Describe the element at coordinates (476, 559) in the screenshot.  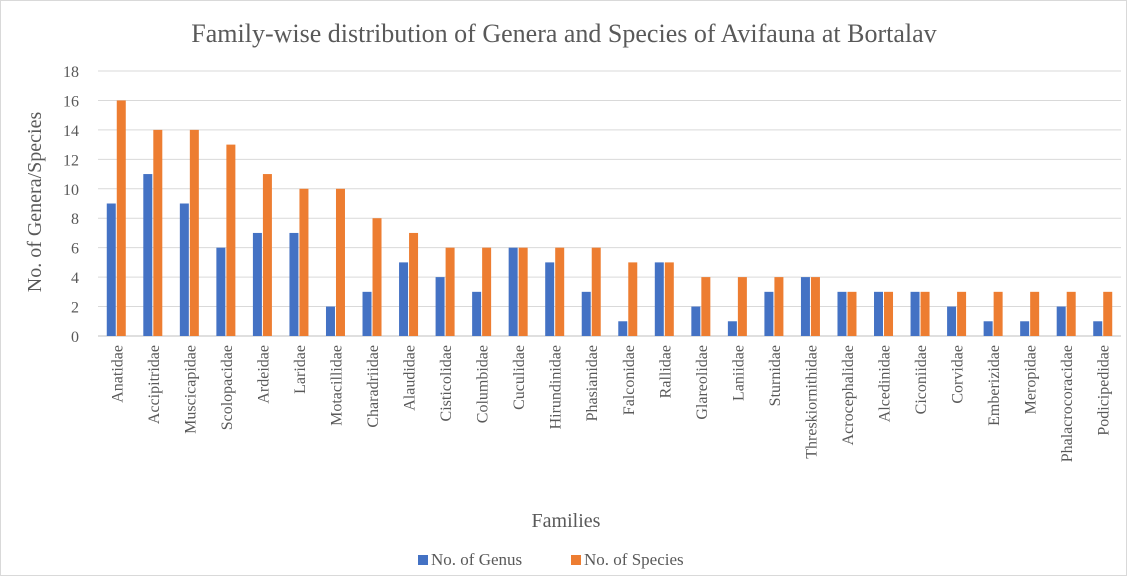
I see `legend-label-genus: No. of Genus` at that location.